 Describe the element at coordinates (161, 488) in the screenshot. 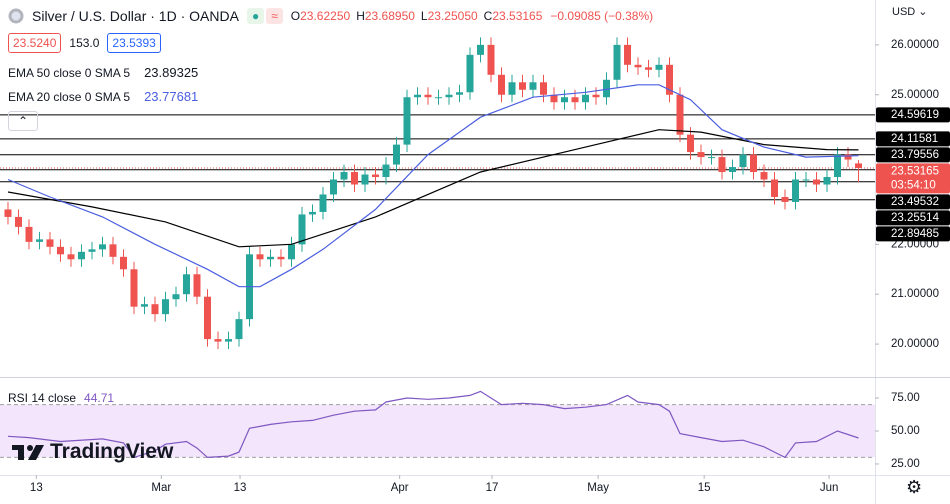

I see `x-tick-label: Mar` at that location.